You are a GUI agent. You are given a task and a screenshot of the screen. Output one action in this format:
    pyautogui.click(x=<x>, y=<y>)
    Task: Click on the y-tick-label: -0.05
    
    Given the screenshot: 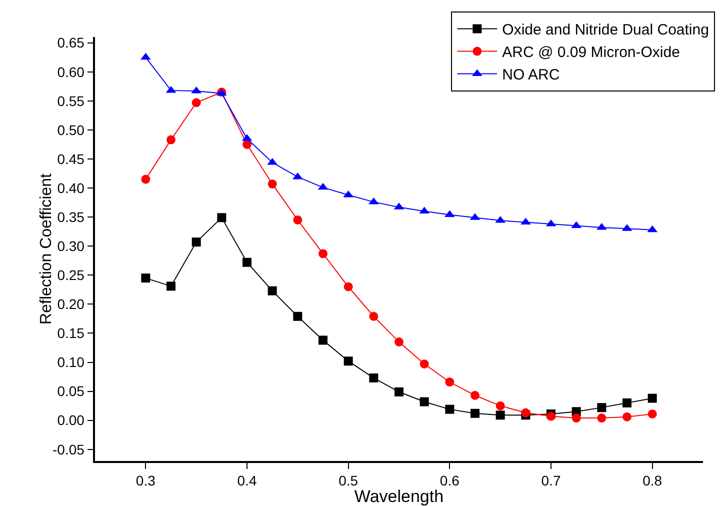 What is the action you would take?
    pyautogui.click(x=68, y=449)
    